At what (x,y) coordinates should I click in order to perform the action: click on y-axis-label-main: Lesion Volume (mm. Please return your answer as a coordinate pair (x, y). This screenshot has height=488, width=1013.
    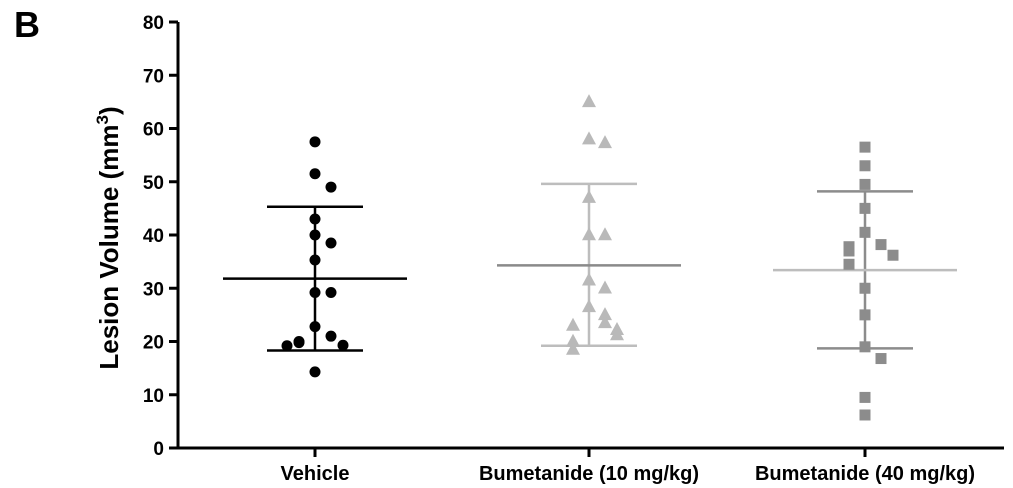
    Looking at the image, I should click on (109, 247).